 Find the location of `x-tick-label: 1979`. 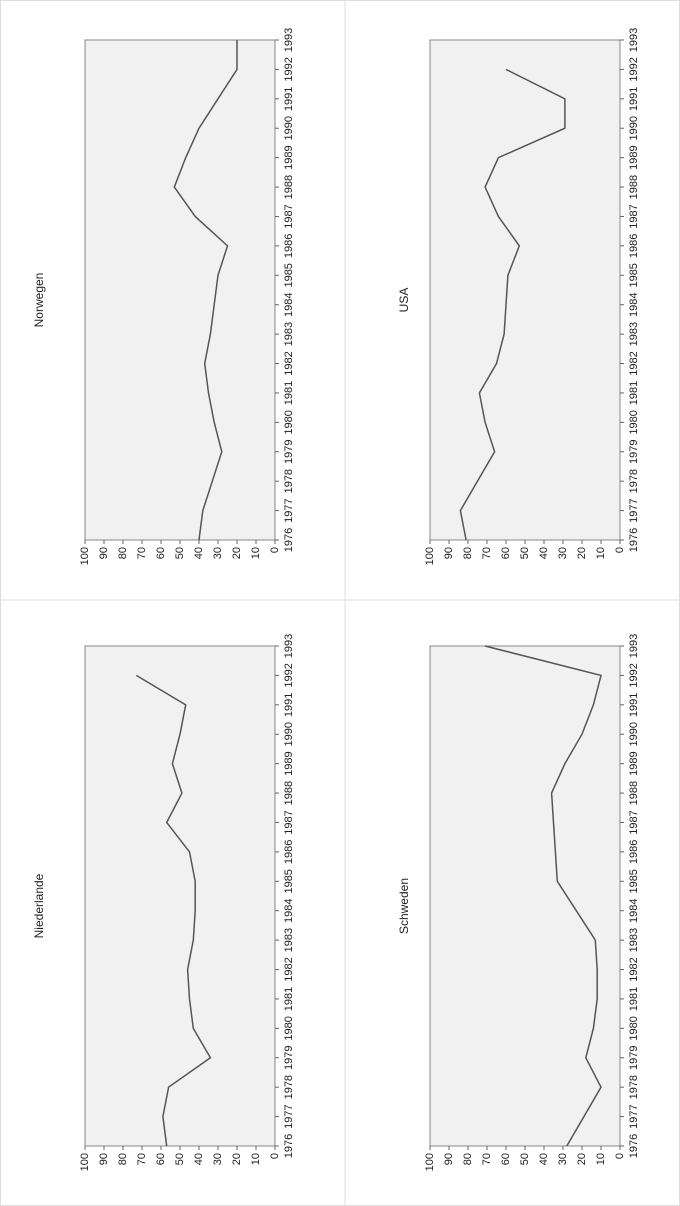

x-tick-label: 1979 is located at coordinates (289, 452).